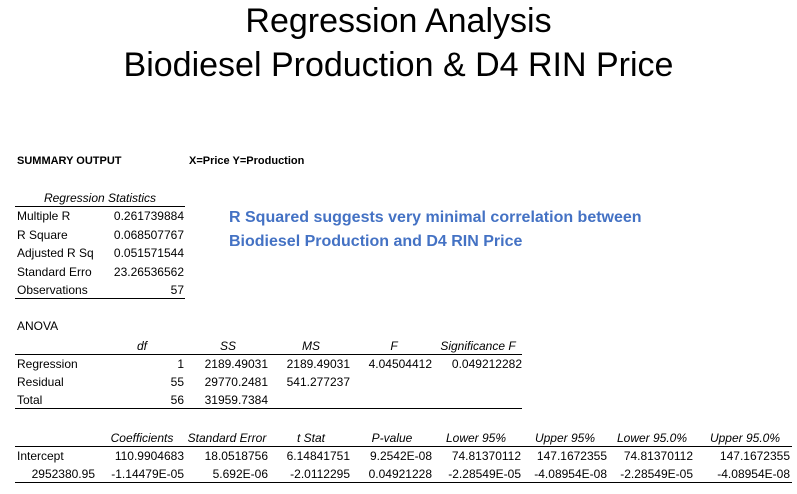  I want to click on cell-value: 541.277237, so click(318, 382).